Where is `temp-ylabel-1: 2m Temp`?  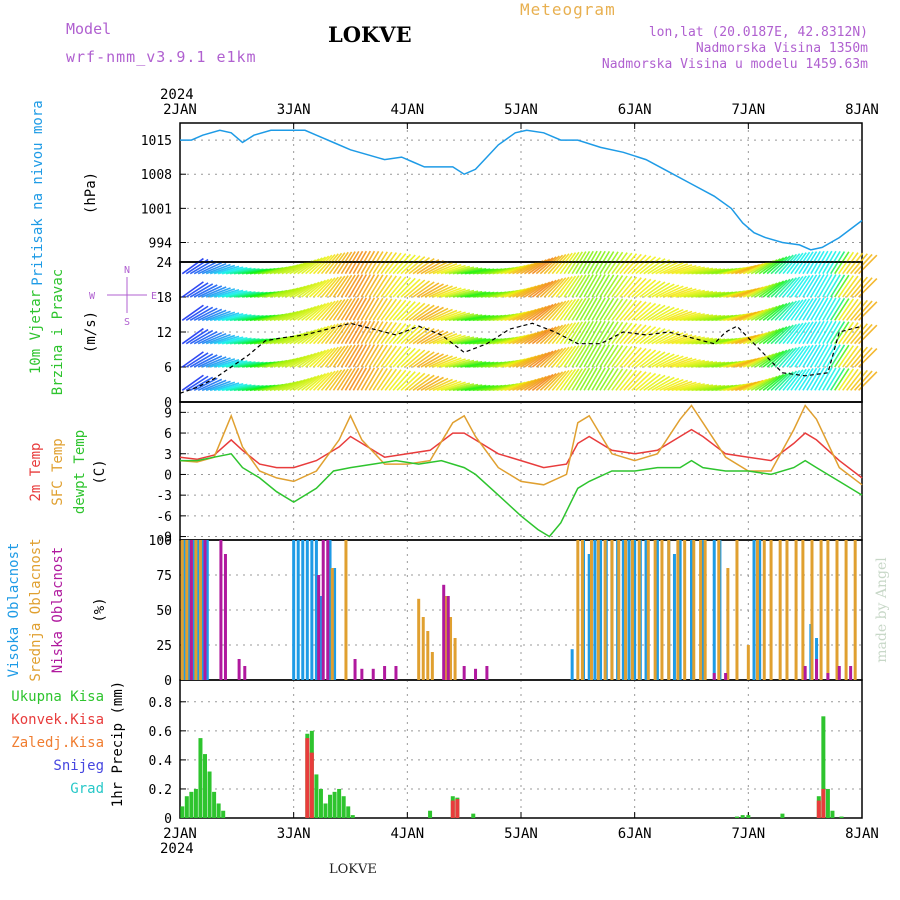 temp-ylabel-1: 2m Temp is located at coordinates (36, 471).